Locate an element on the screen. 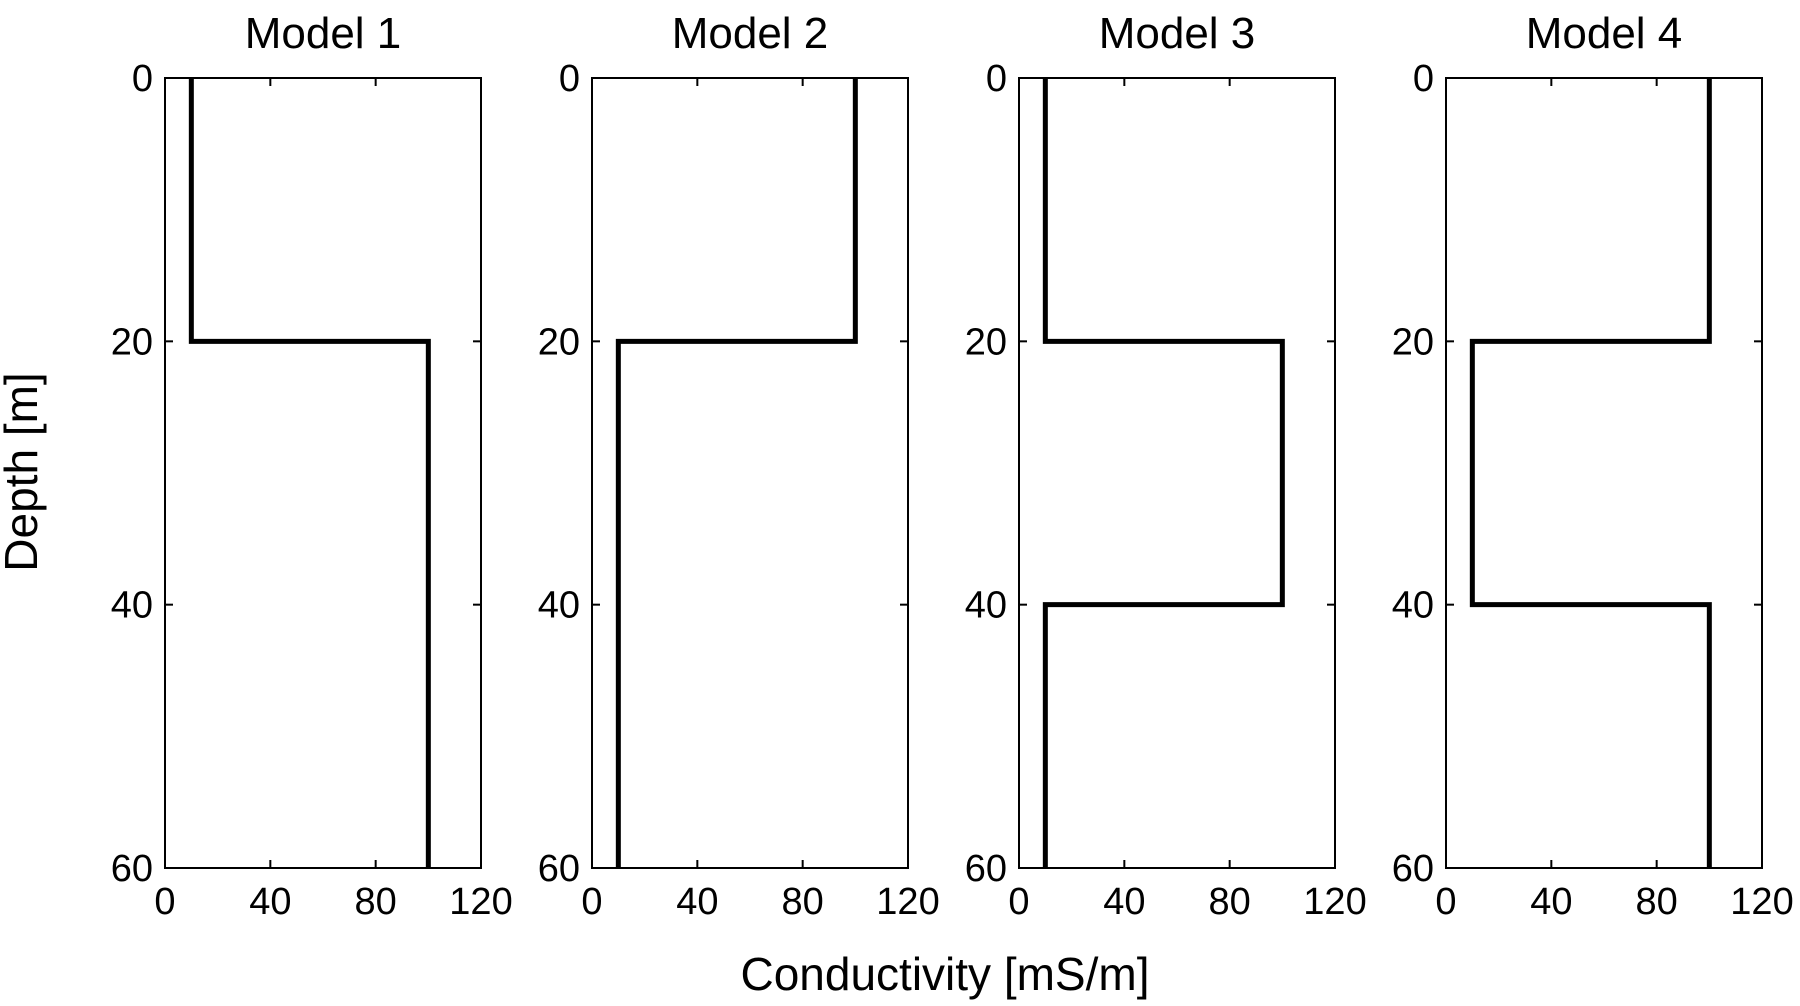 Image resolution: width=1800 pixels, height=1006 pixels. x-axis-label: Conductivity [mS/m] is located at coordinates (945, 974).